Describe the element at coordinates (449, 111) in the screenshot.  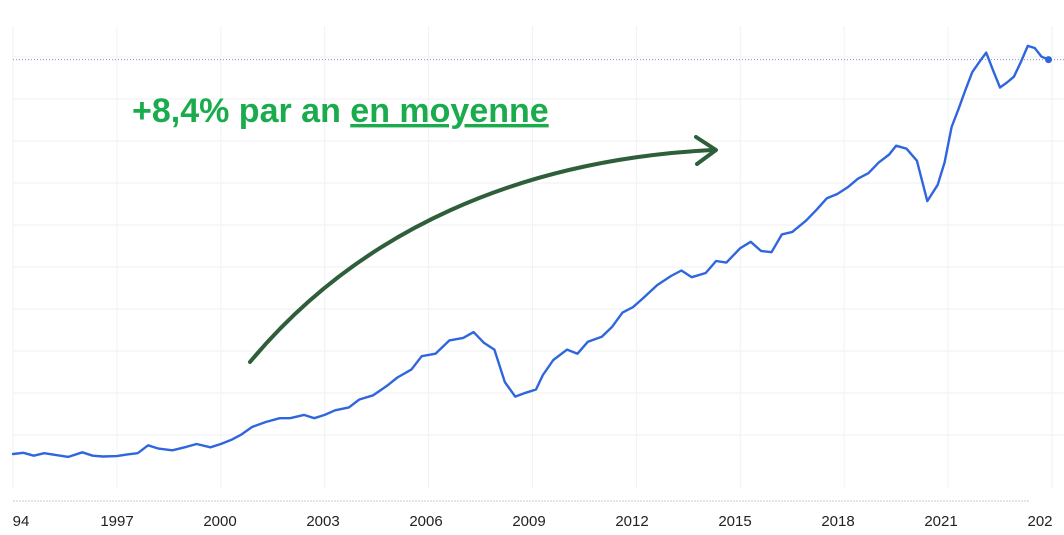
I see `annotation-underlined: en moyenne` at that location.